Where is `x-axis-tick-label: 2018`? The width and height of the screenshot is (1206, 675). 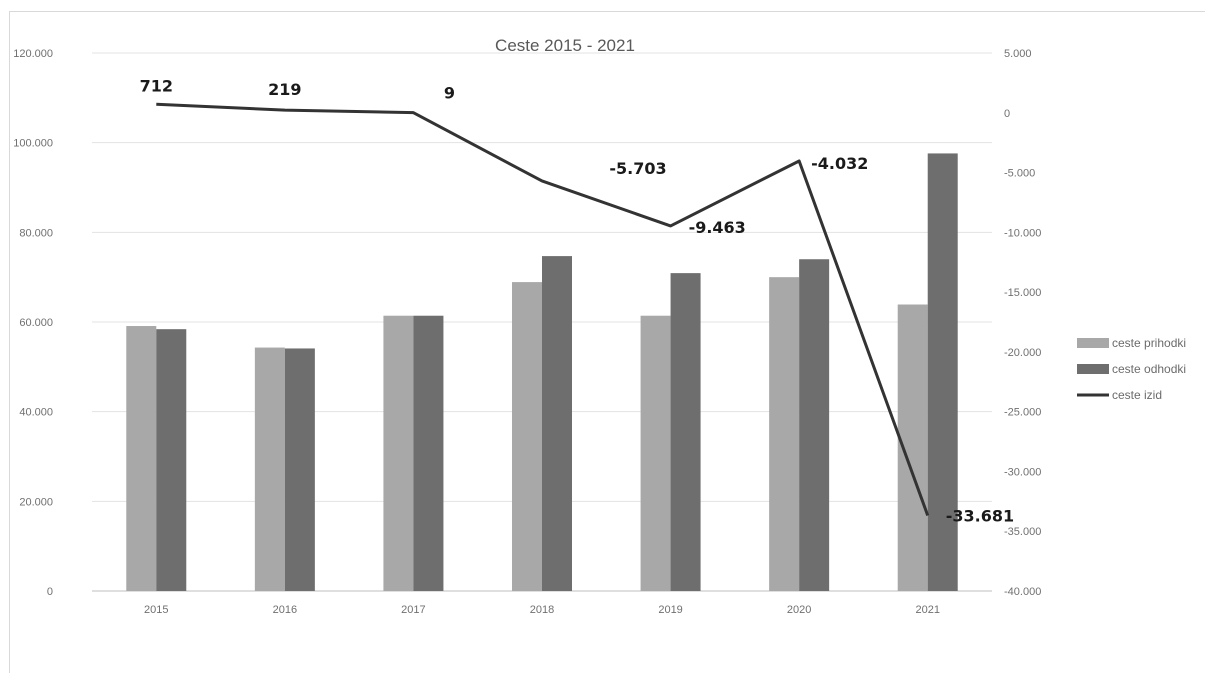 x-axis-tick-label: 2018 is located at coordinates (542, 610).